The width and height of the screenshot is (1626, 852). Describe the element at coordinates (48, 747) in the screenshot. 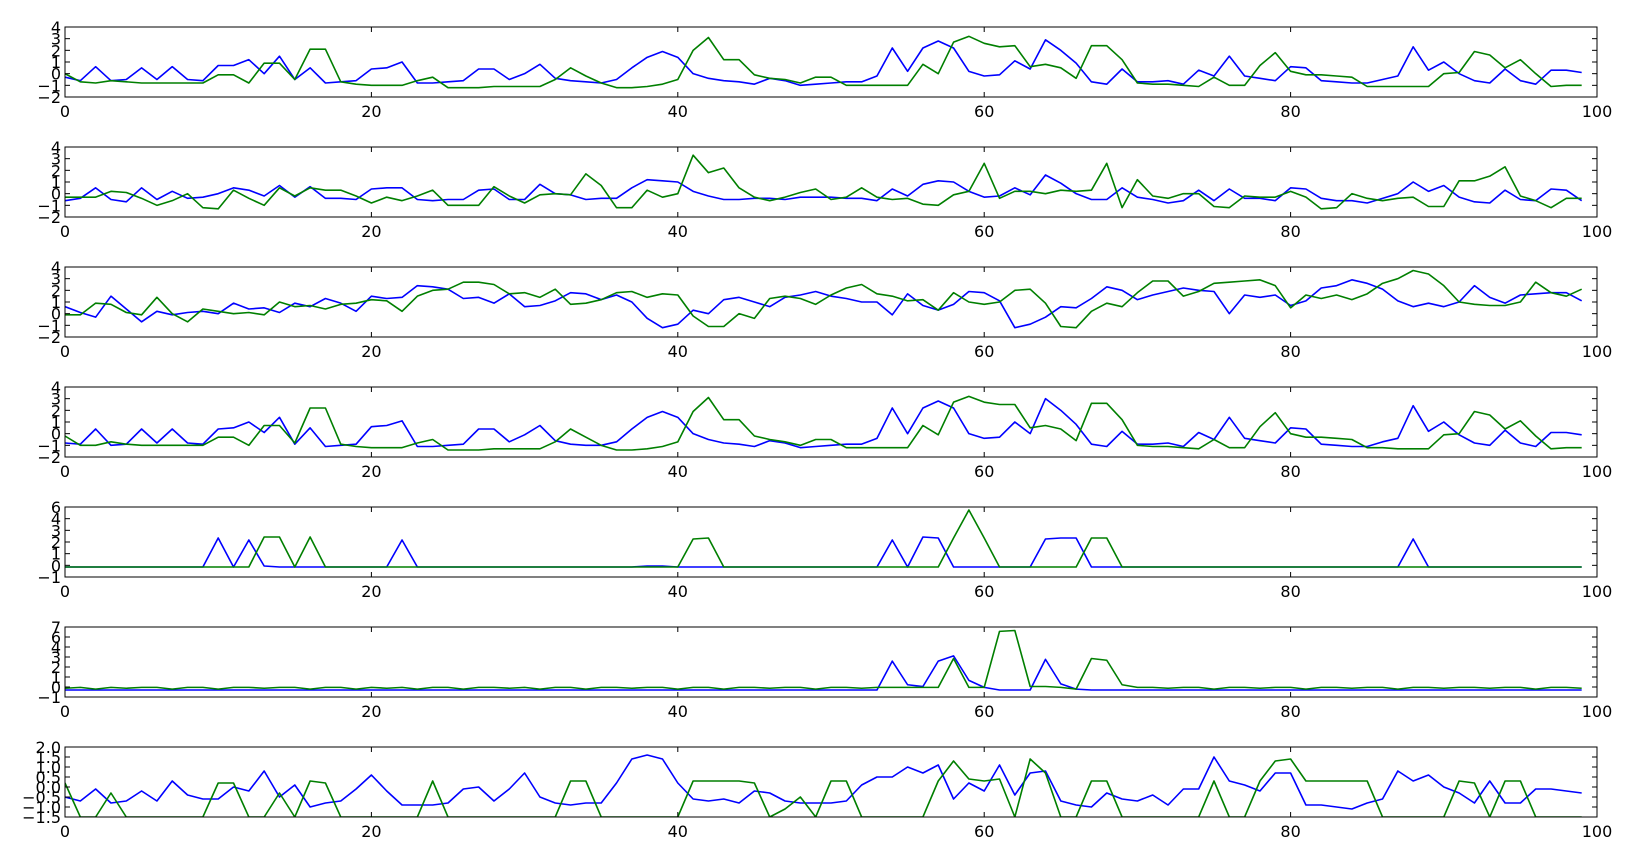

I see `y-tick-label: 2.0` at that location.